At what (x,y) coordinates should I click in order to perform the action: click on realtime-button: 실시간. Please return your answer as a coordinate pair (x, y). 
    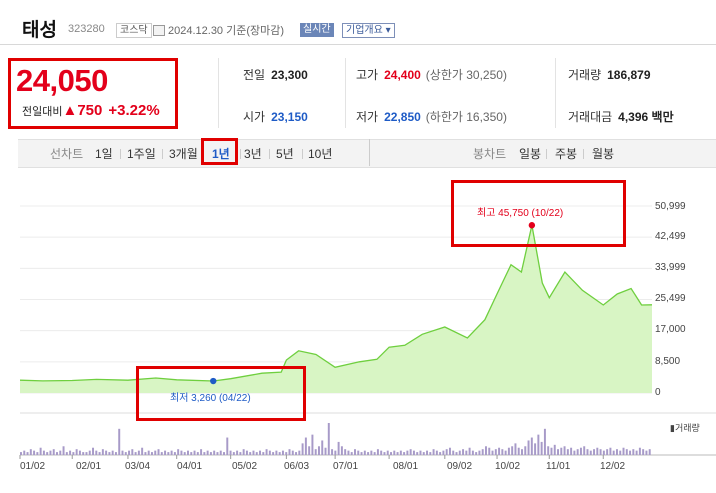
    Looking at the image, I should click on (317, 30).